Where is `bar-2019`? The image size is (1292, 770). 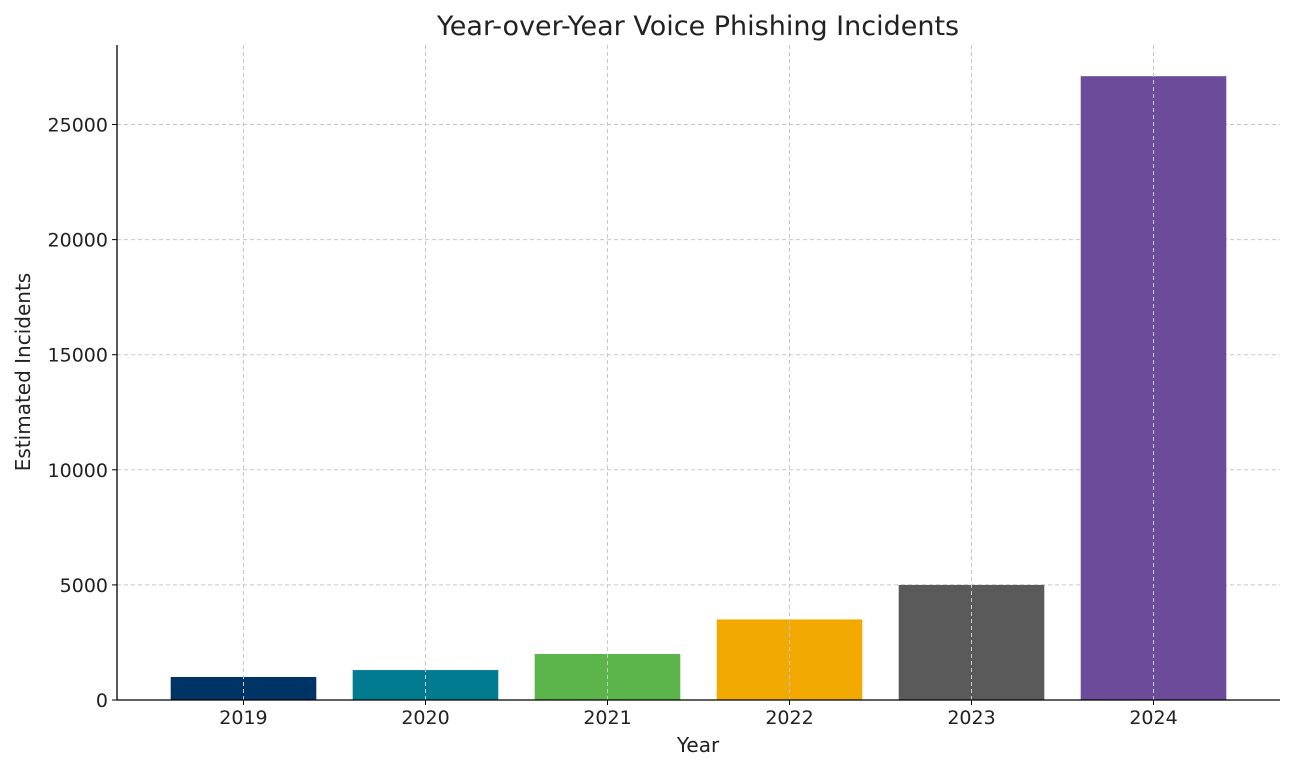 bar-2019 is located at coordinates (243, 688).